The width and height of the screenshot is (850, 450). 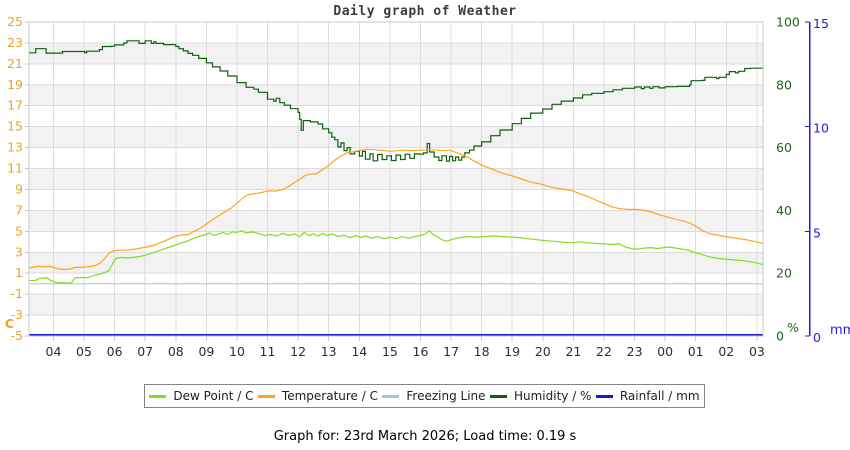 I want to click on x-axis-label: 02, so click(x=726, y=351).